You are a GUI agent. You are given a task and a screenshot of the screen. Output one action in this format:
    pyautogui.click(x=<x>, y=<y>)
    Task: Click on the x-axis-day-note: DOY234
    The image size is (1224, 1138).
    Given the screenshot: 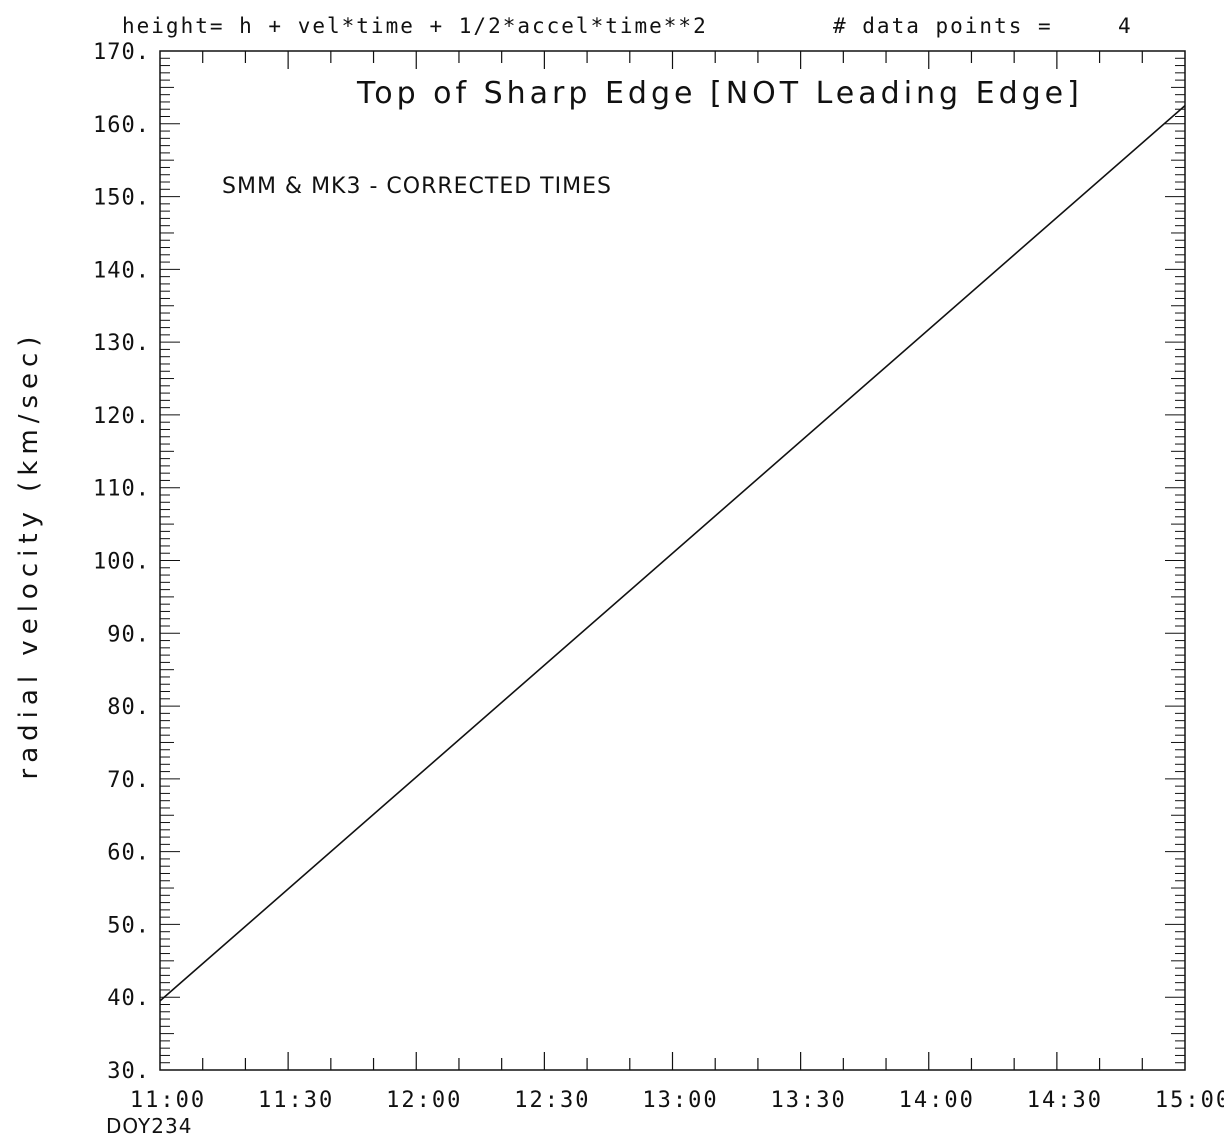 What is the action you would take?
    pyautogui.click(x=149, y=1126)
    